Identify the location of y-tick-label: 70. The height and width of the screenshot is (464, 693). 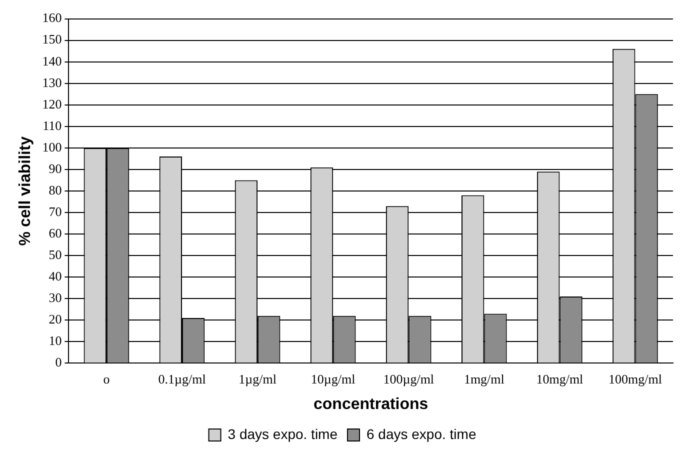
(55, 211).